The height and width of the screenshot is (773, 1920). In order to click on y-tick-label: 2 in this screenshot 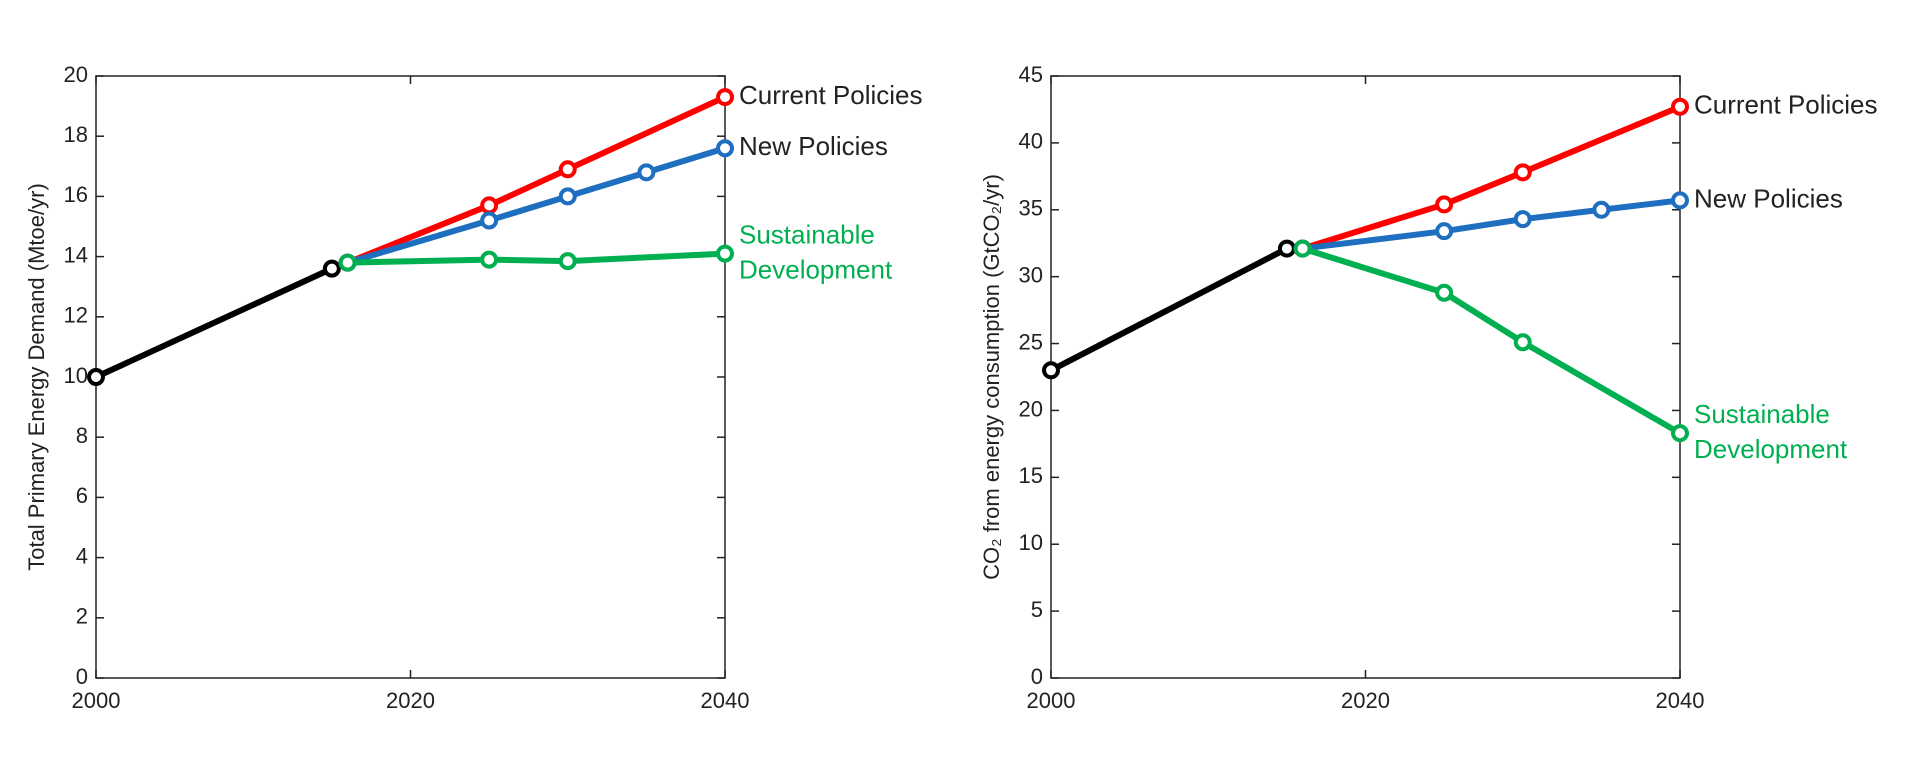, I will do `click(82, 616)`.